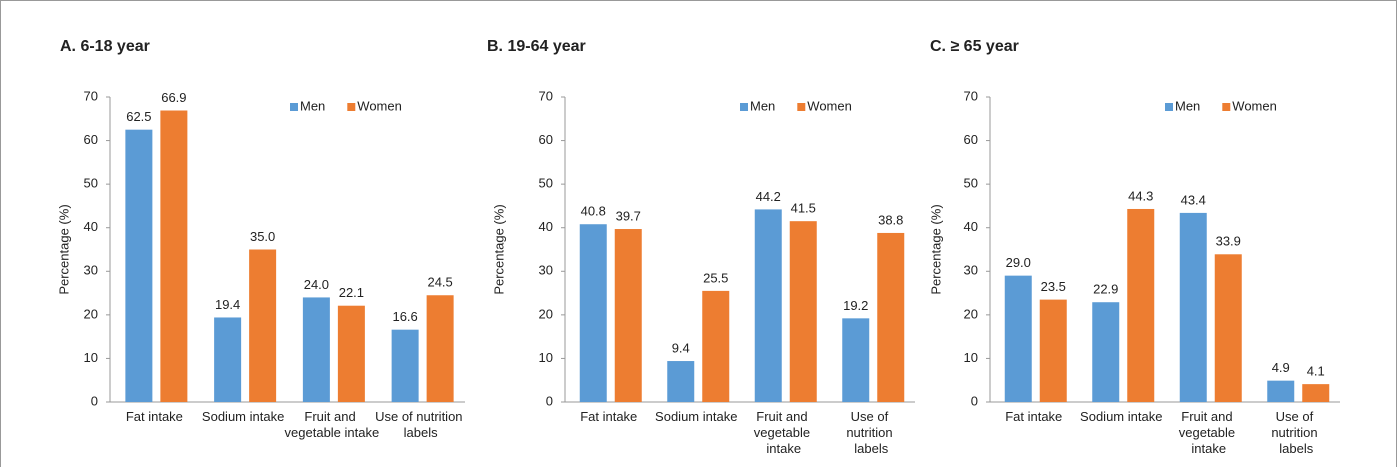 The width and height of the screenshot is (1397, 467). Describe the element at coordinates (1316, 371) in the screenshot. I see `data-label: 4.1` at that location.